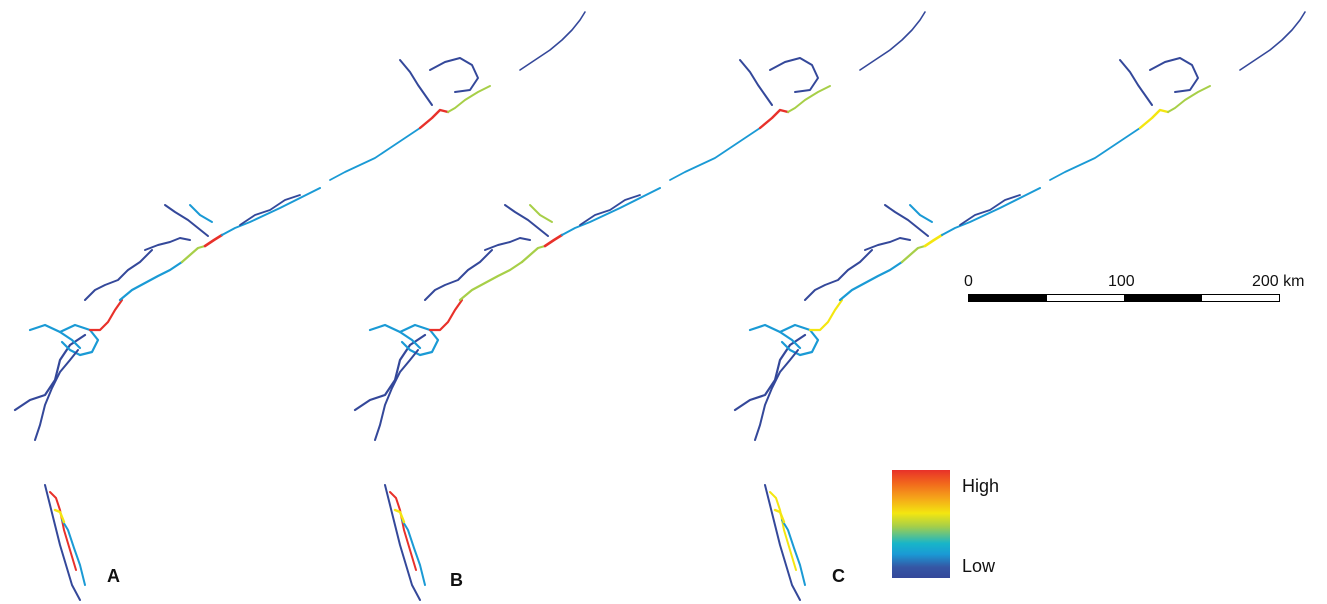  Describe the element at coordinates (1121, 281) in the screenshot. I see `scale-tick-100: 100` at that location.